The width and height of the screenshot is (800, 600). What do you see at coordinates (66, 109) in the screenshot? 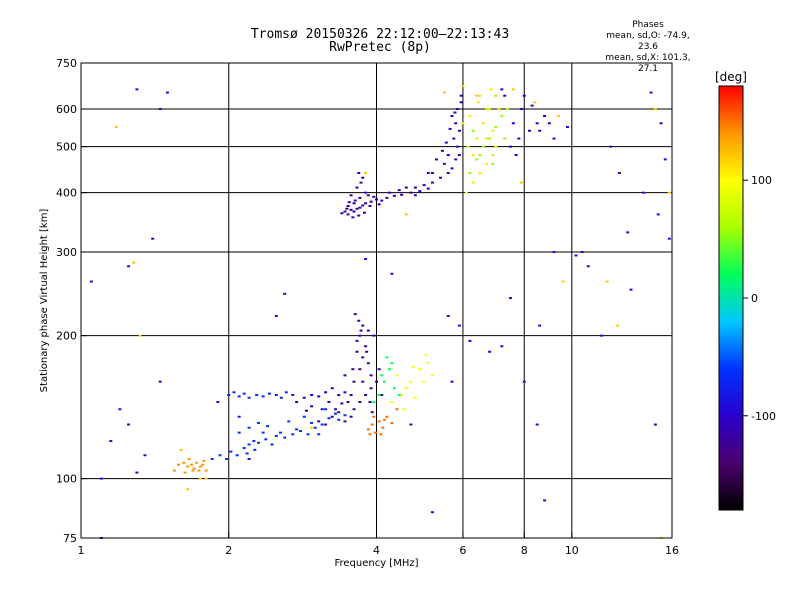
I see `y-tick-label: 600` at bounding box center [66, 109].